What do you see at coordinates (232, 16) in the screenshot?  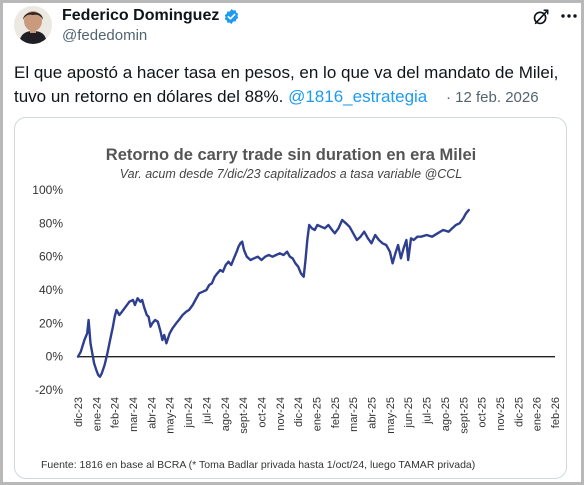 I see `verified-badge-icon` at bounding box center [232, 16].